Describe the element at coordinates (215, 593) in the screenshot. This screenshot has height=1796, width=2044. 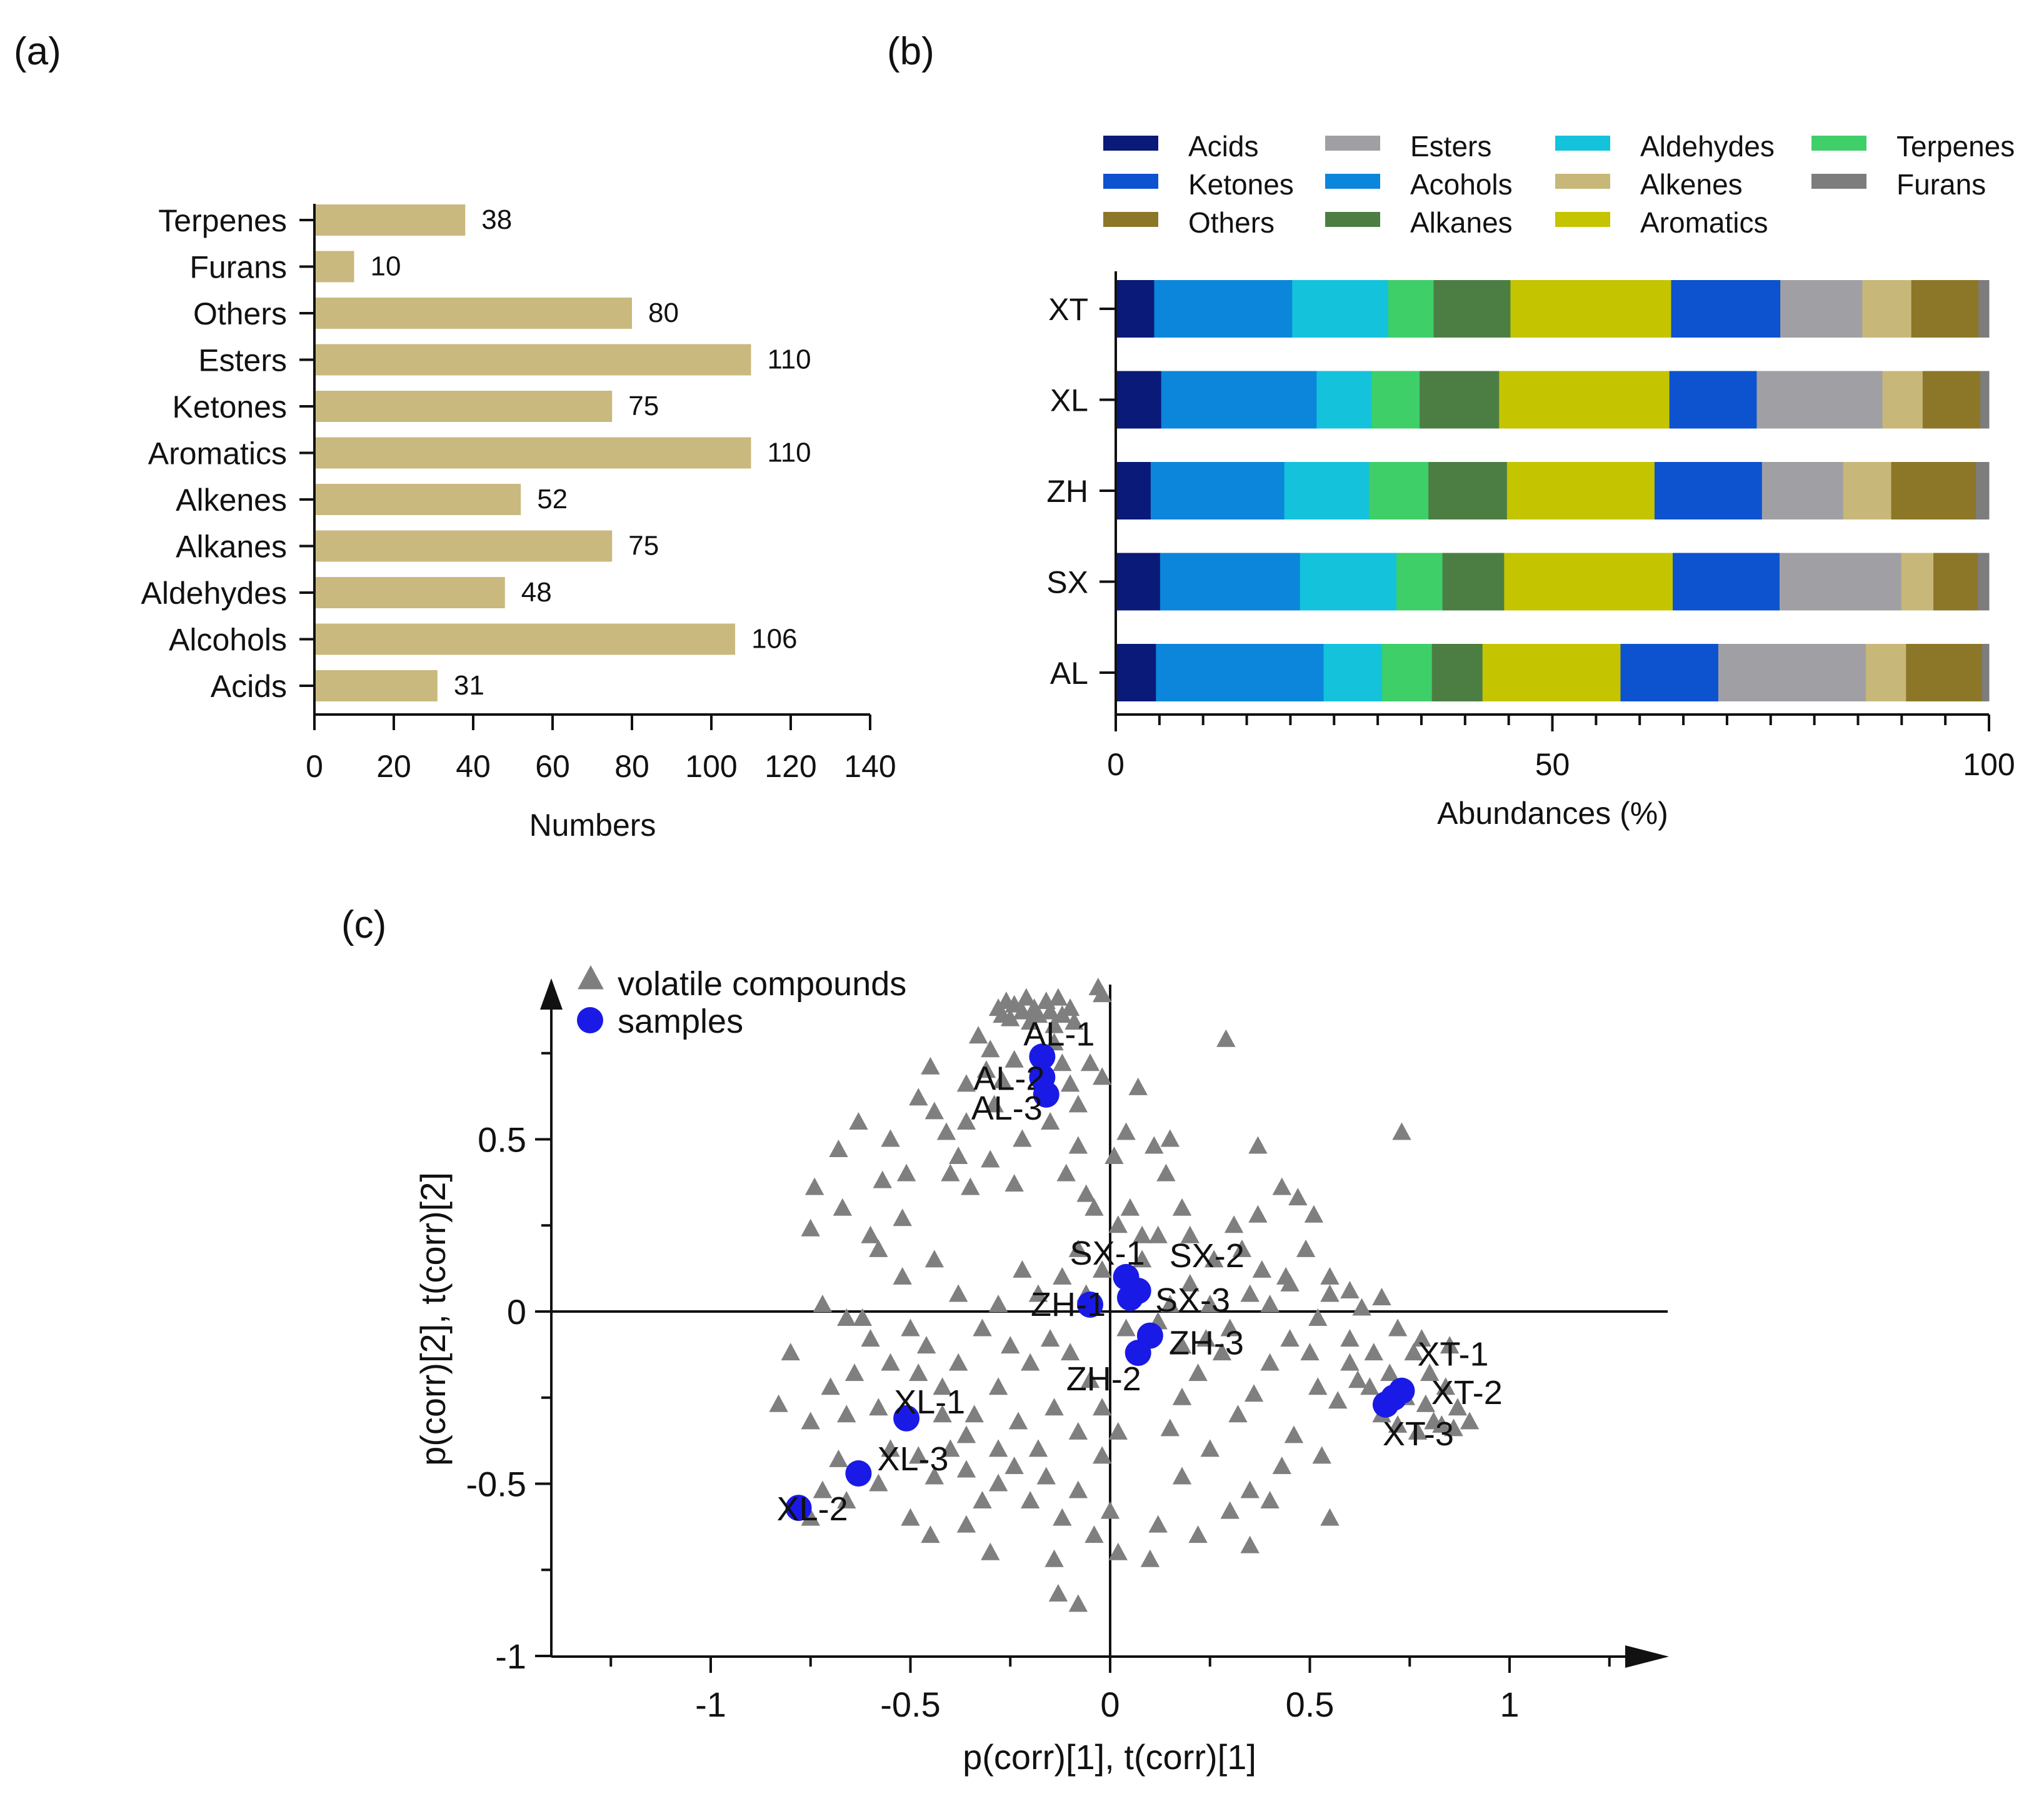
I see `category-label: Aldehydes` at that location.